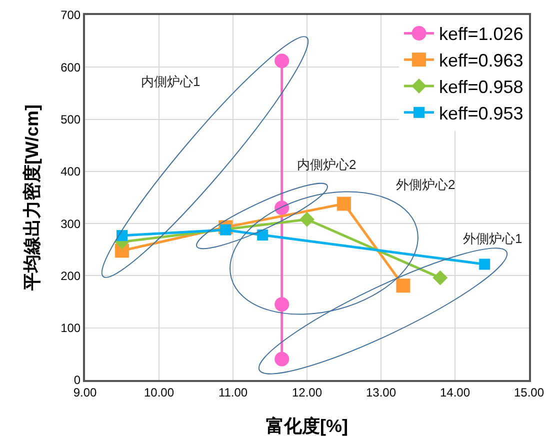  What do you see at coordinates (32, 198) in the screenshot?
I see `y-axis-title: 平均線出力密度[W/cm]` at bounding box center [32, 198].